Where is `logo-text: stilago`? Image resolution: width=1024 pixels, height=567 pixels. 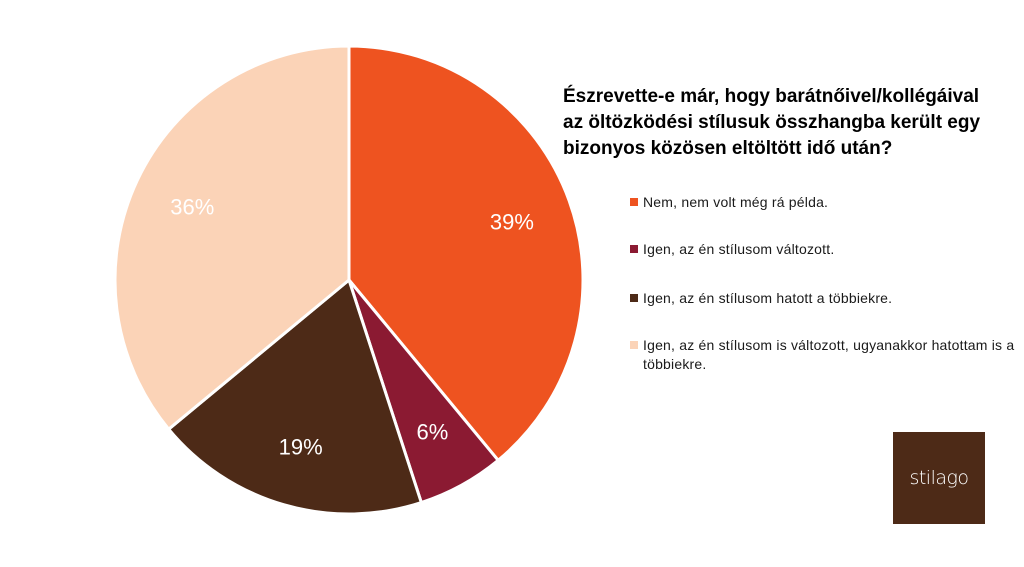
logo-text: stilago is located at coordinates (939, 478).